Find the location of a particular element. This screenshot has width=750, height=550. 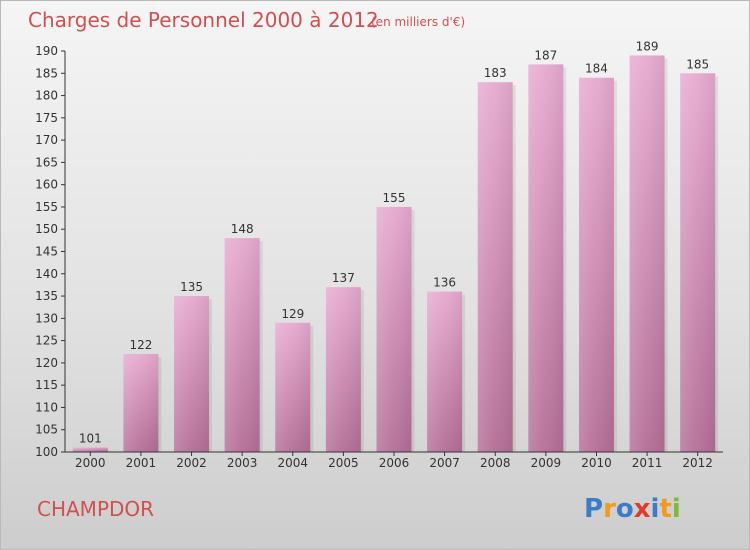

proxiti-logo: Proxiti is located at coordinates (632, 509).